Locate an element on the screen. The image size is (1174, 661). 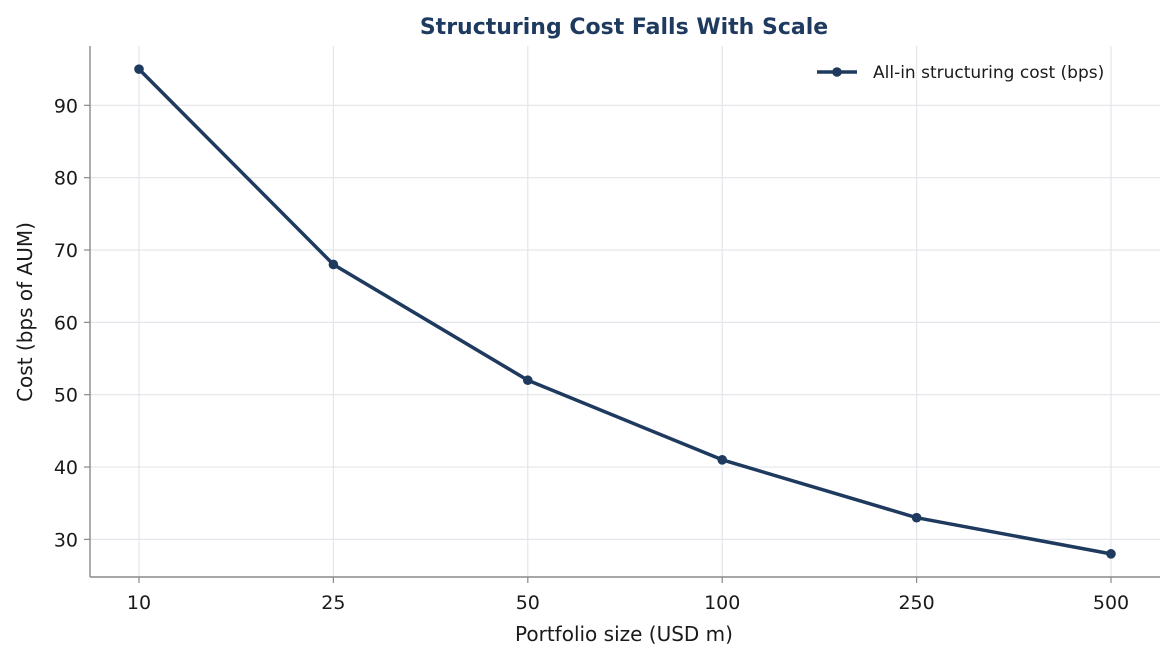
y-axis-title: Cost (bps of AUM) is located at coordinates (25, 312).